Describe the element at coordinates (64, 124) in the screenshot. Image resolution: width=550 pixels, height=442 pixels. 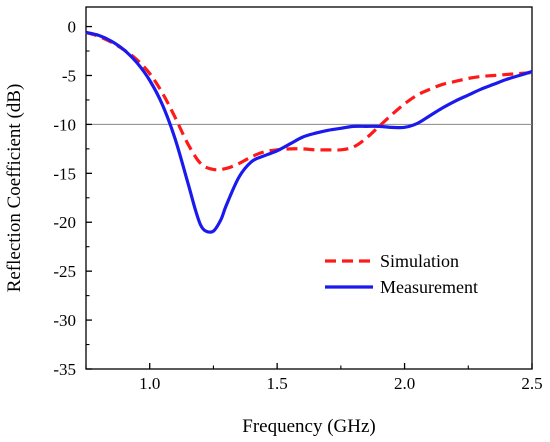
I see `y-tick-label: -10` at that location.